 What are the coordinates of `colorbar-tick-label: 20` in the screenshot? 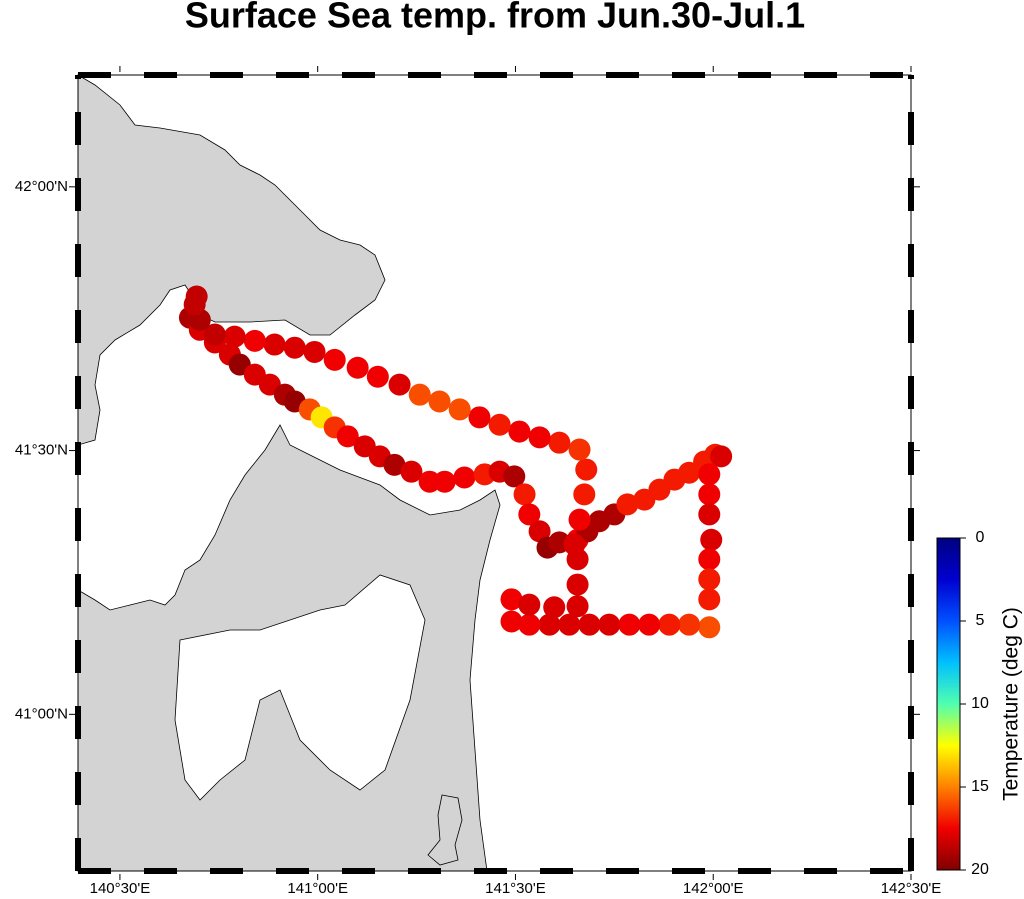 It's located at (980, 869).